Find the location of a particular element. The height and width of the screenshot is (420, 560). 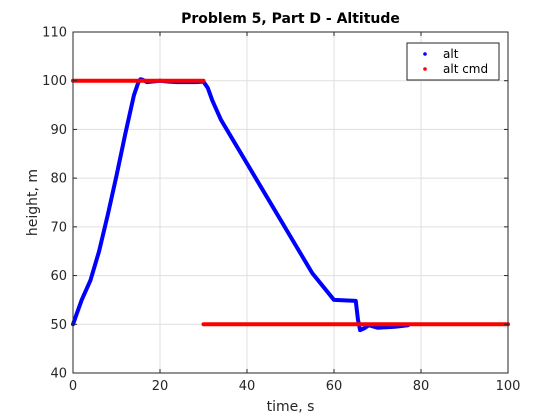

y-tick-label: 100 is located at coordinates (54, 81).